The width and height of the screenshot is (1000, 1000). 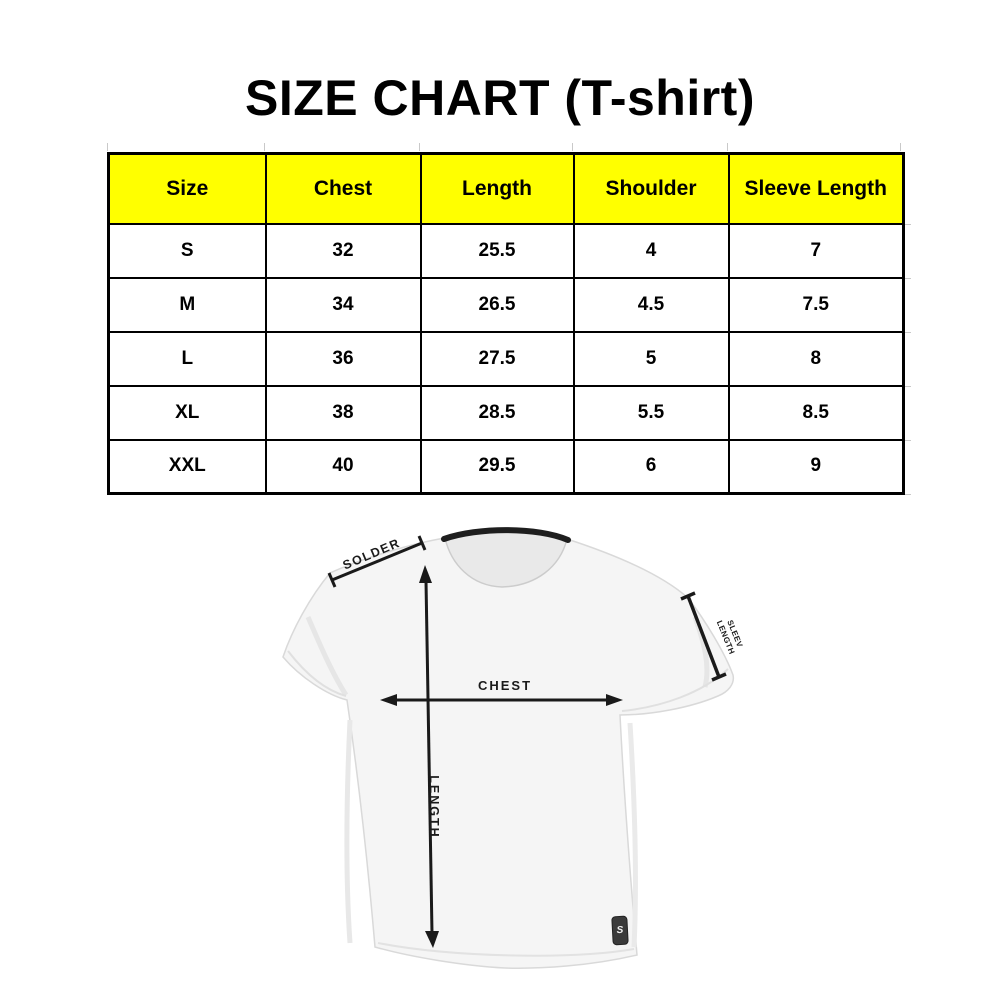 I want to click on cell-length: 25.5, so click(x=497, y=250).